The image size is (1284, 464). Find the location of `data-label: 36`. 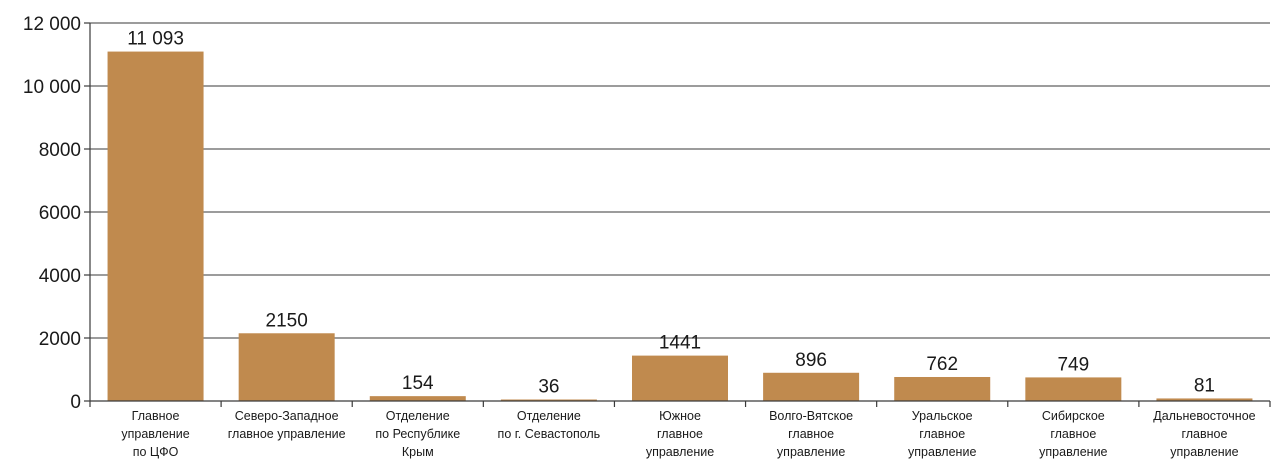

data-label: 36 is located at coordinates (548, 387).